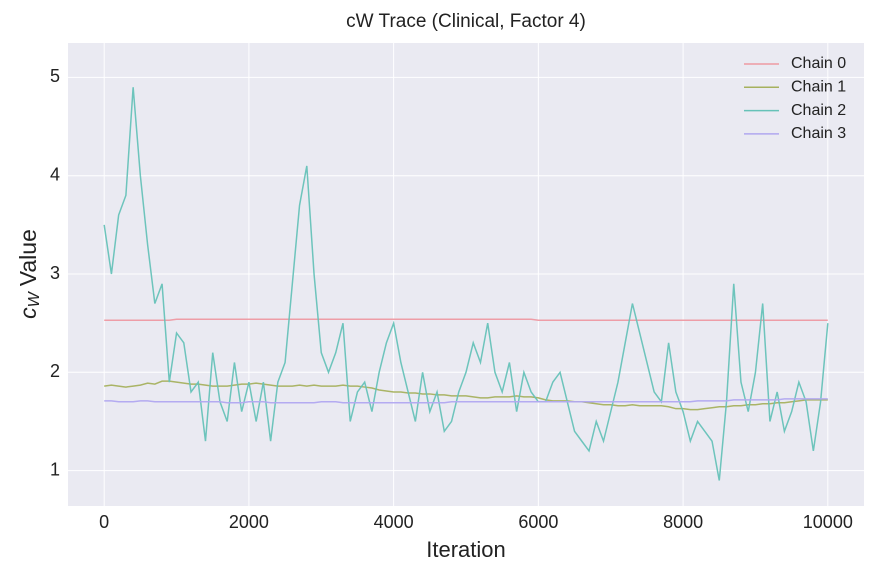 This screenshot has height=584, width=879. I want to click on legend-label: Chain 1, so click(818, 87).